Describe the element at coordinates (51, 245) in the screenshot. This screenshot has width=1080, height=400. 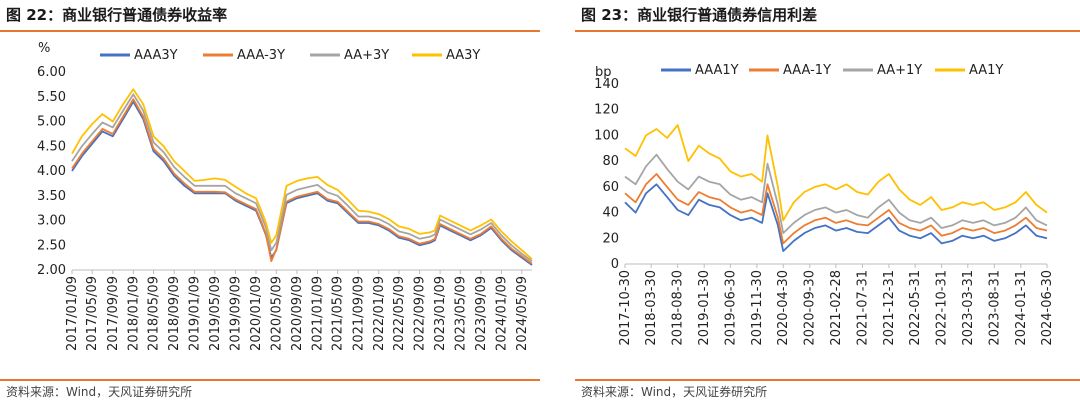
I see `y-tick-label: 2.50` at that location.